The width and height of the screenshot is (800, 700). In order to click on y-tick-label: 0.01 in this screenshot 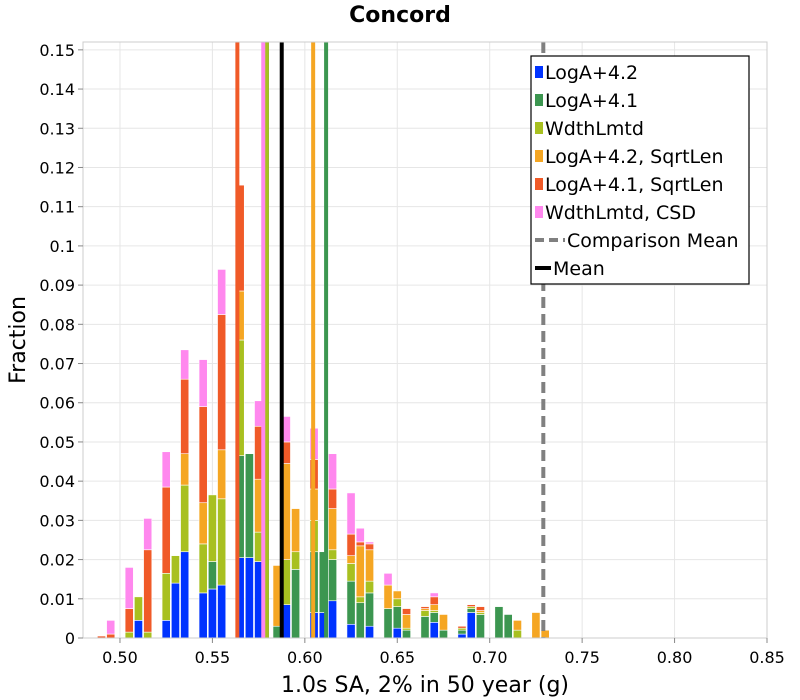, I will do `click(57, 599)`.